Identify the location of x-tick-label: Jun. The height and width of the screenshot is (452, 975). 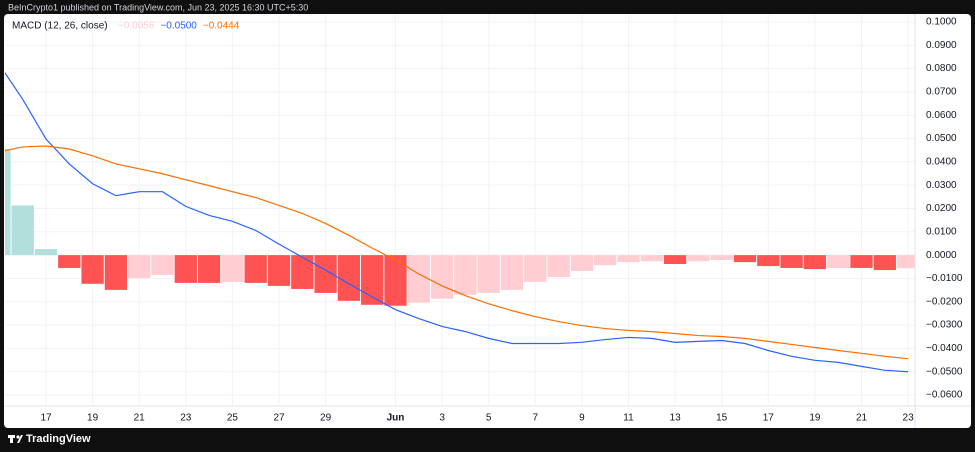
(396, 418).